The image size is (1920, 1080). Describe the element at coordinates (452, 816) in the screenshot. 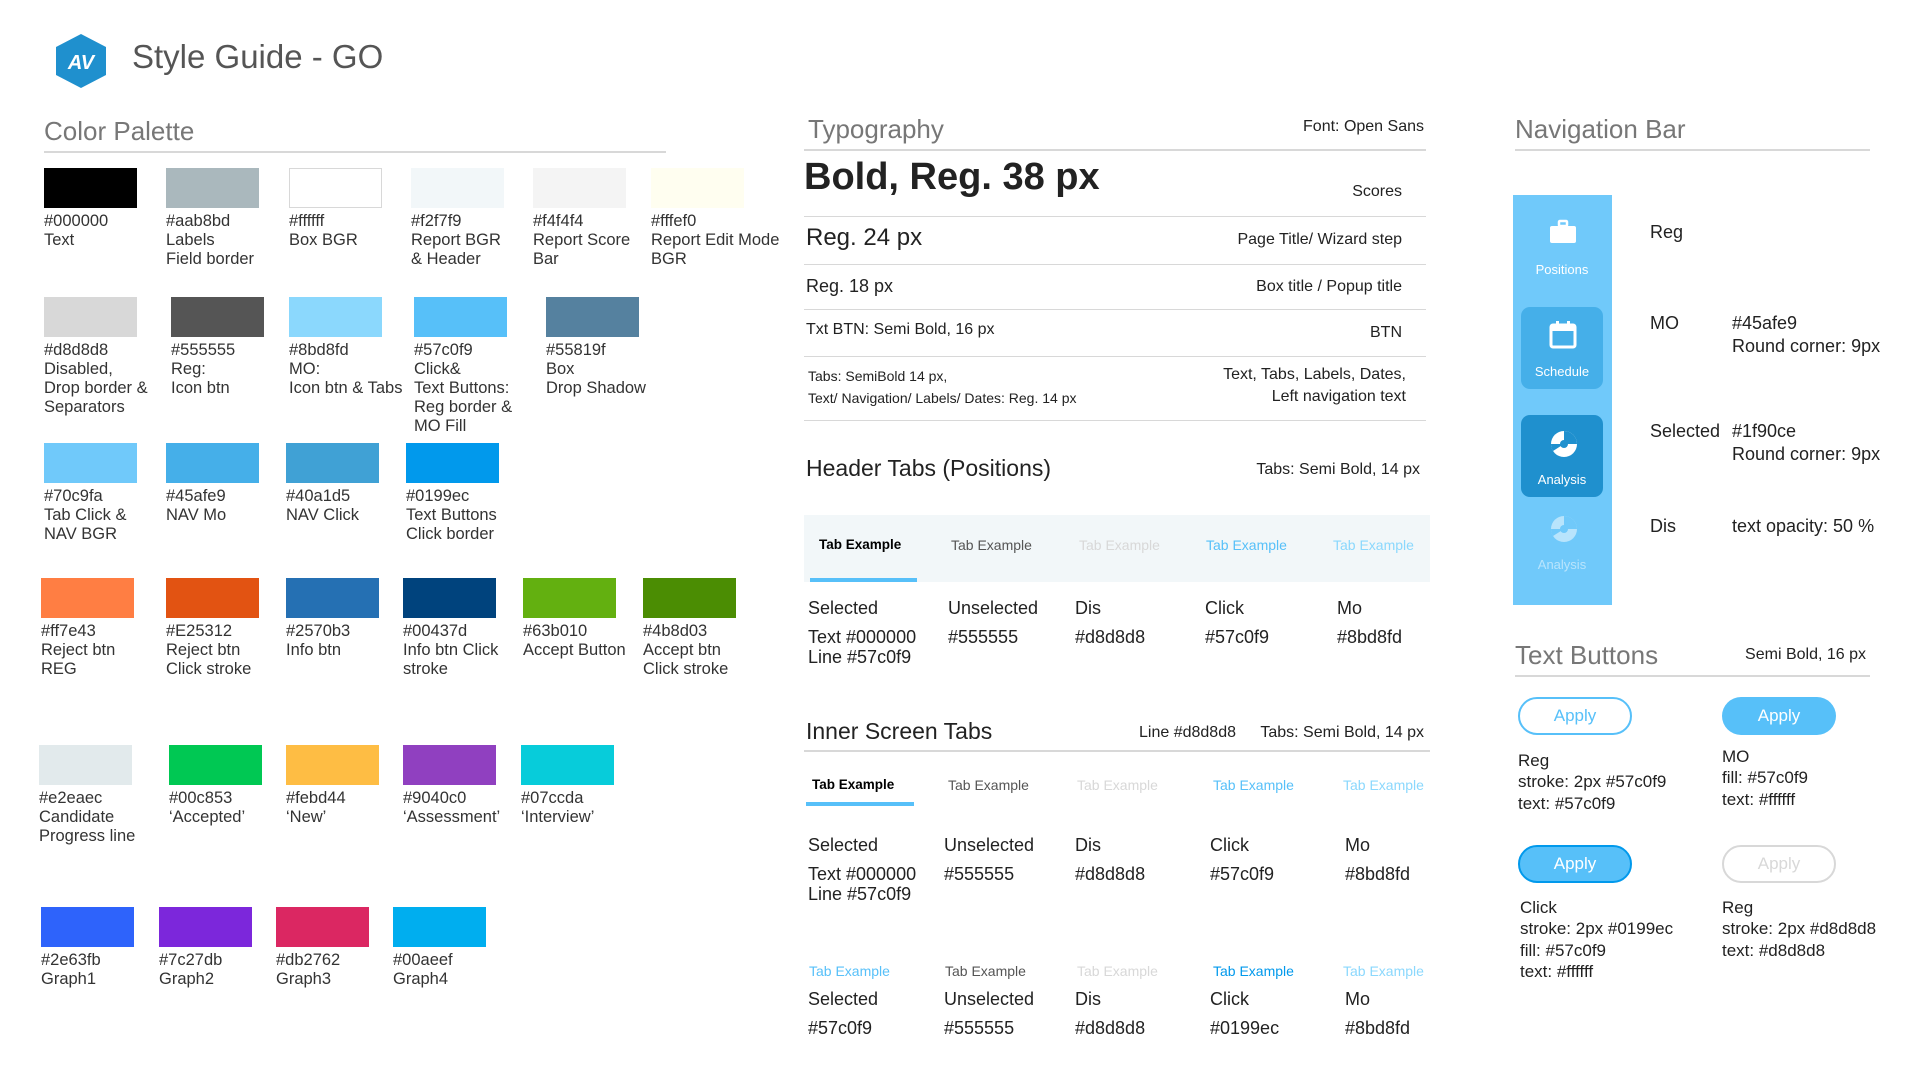

I see `swatch-label-line: ‘Assessment’` at that location.